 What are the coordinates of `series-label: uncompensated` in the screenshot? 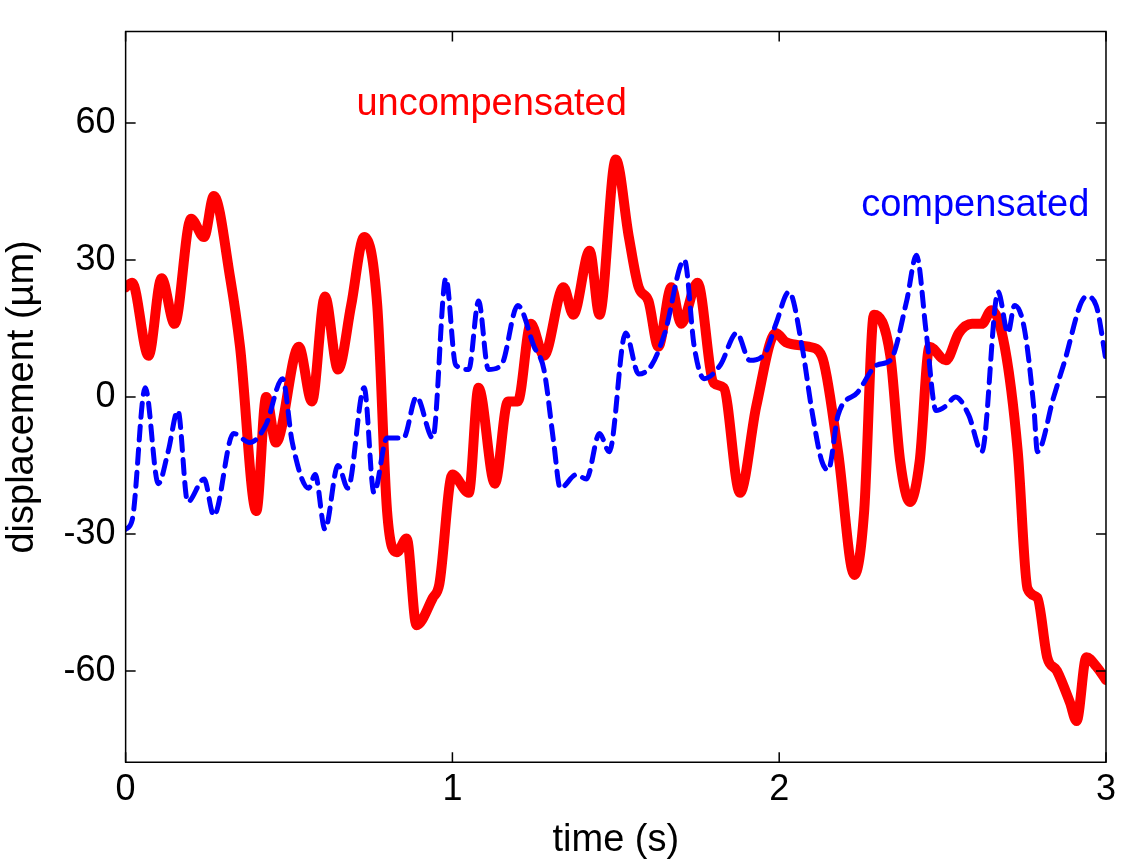 It's located at (491, 102).